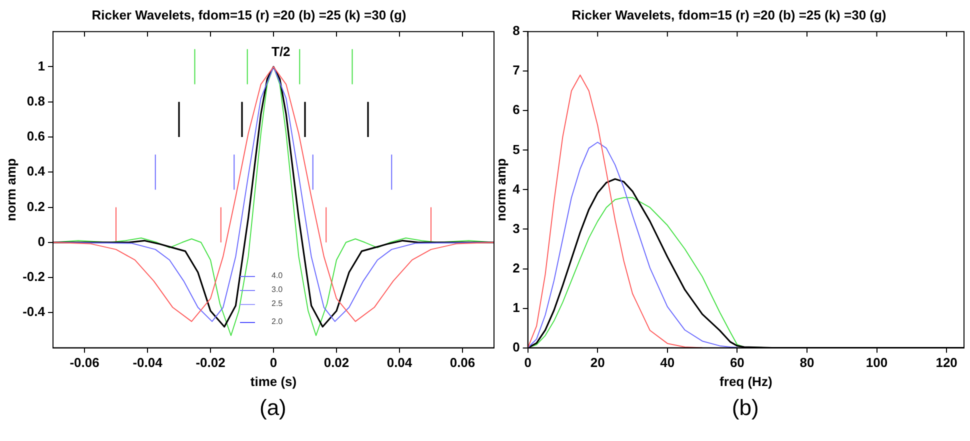  Describe the element at coordinates (807, 362) in the screenshot. I see `x-tick-label: 80` at that location.